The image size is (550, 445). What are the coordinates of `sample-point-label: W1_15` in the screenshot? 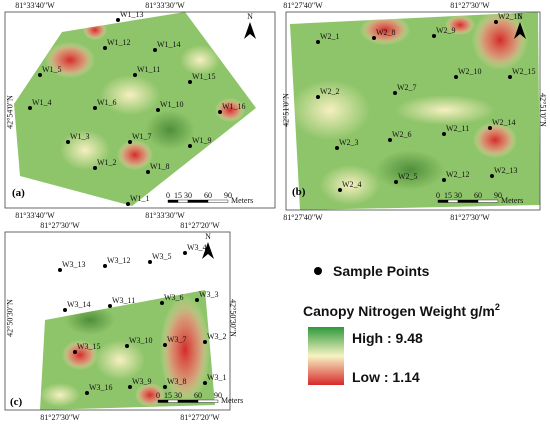 It's located at (204, 76).